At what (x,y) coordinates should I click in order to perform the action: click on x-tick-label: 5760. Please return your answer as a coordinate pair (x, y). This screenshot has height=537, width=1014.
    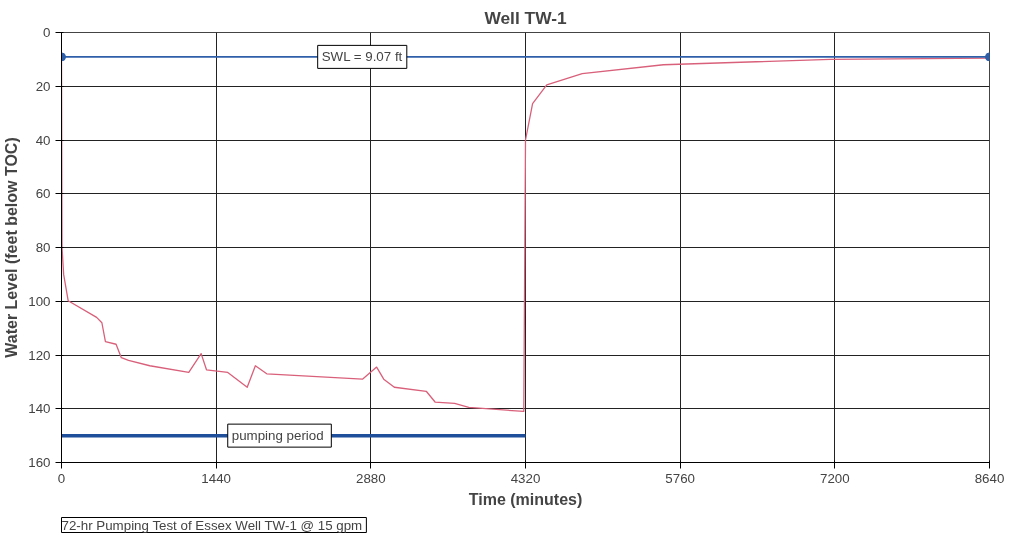
    Looking at the image, I should click on (680, 478).